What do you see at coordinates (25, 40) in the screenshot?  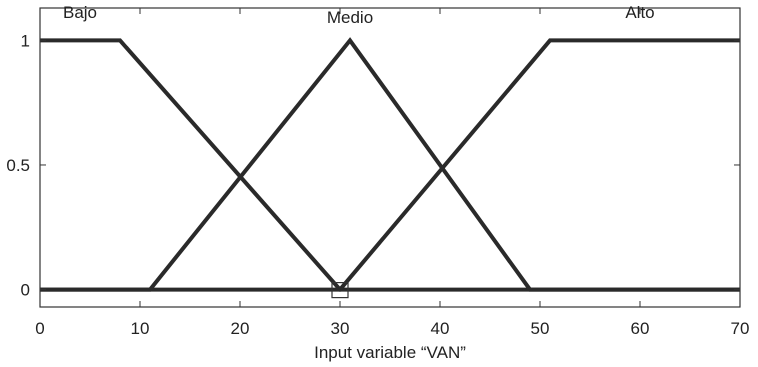 I see `y-tick-label: 1` at bounding box center [25, 40].